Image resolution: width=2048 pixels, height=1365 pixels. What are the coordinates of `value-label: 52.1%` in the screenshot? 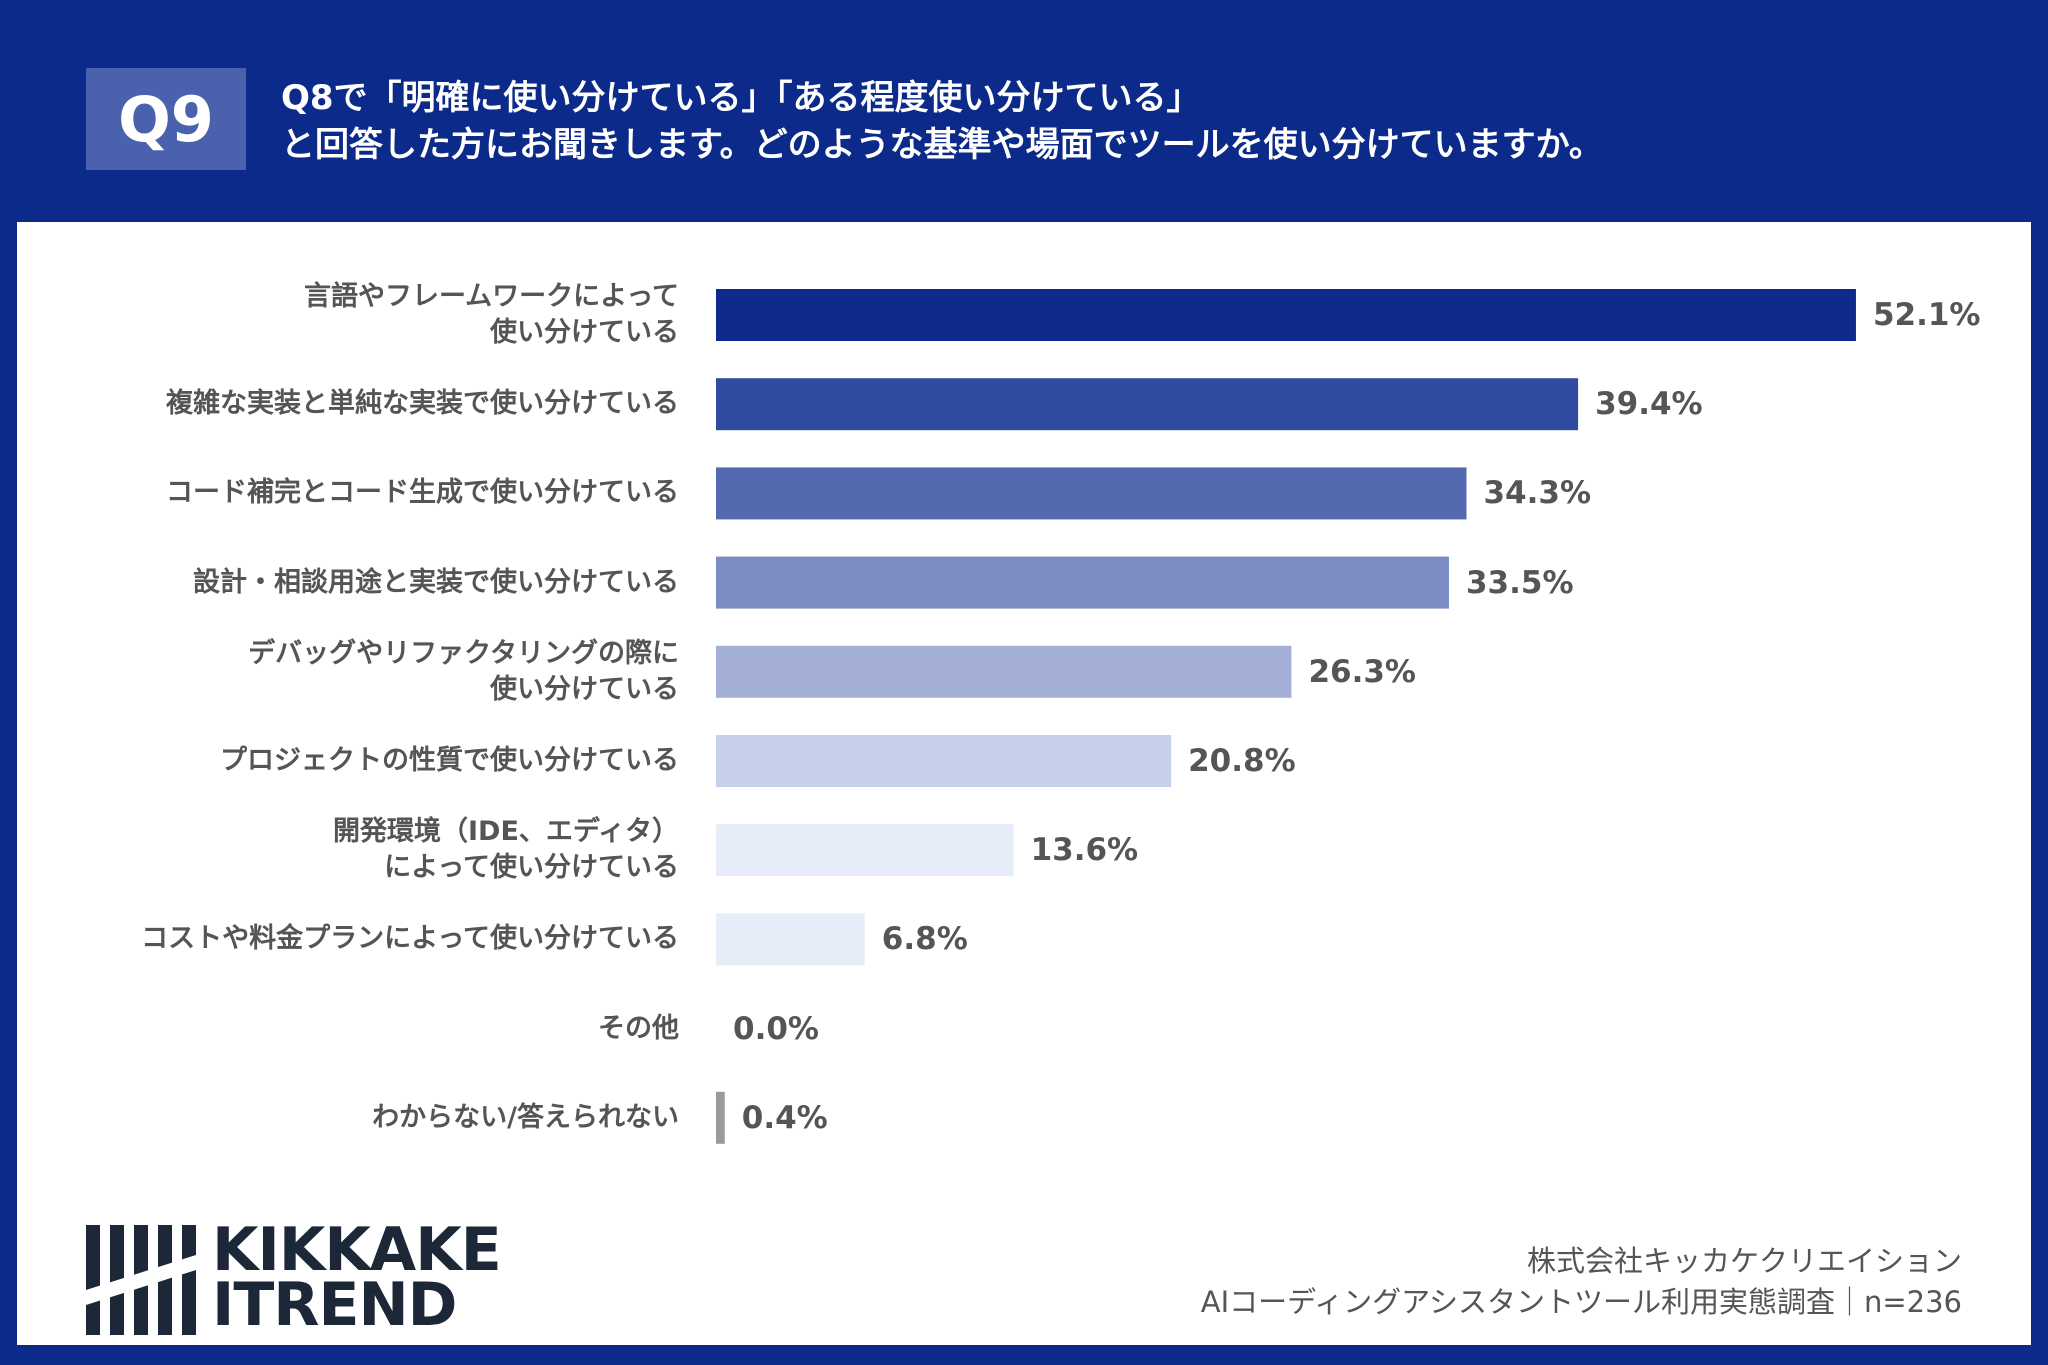 It's located at (1926, 315).